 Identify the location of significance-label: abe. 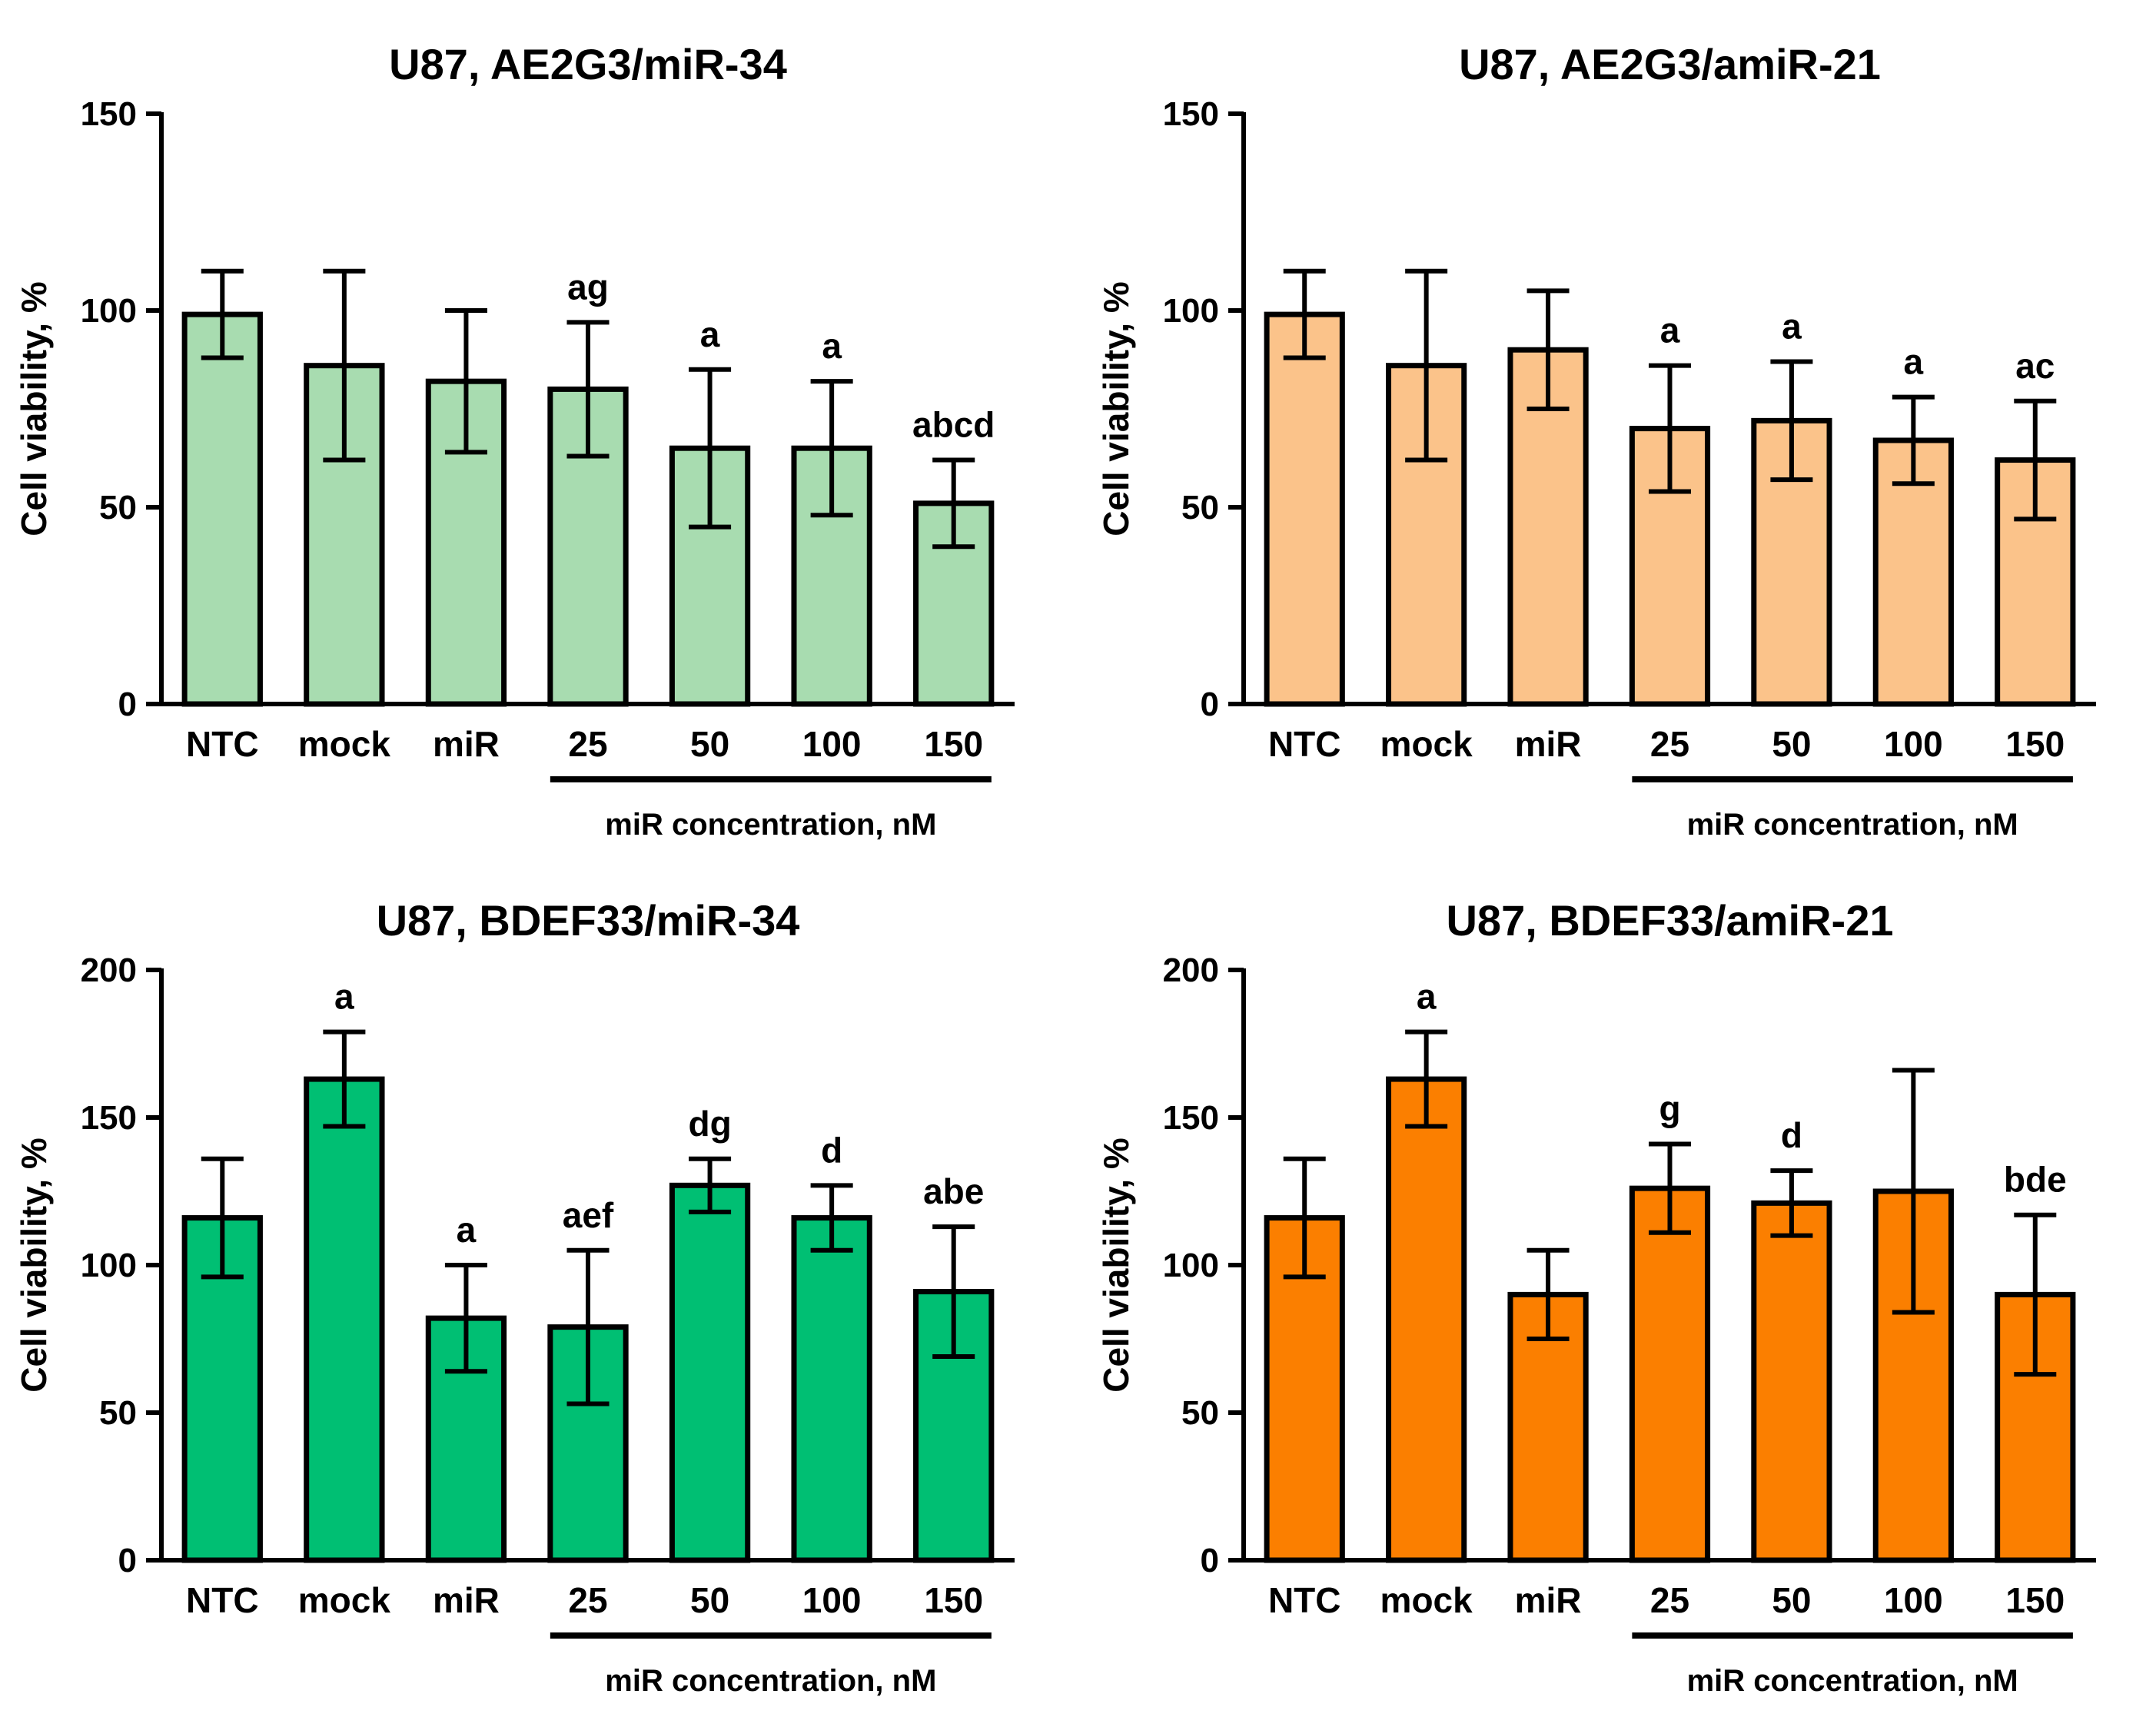
(954, 1191).